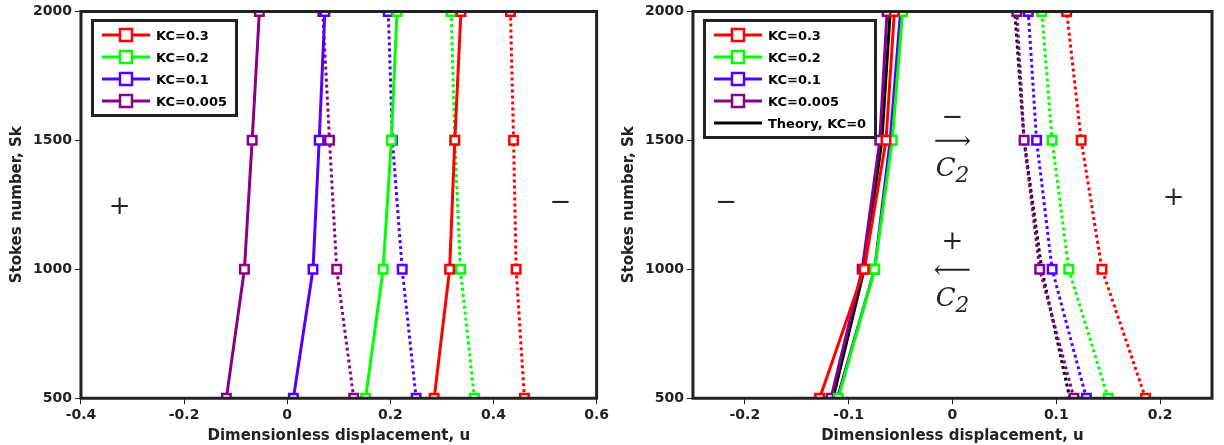 The width and height of the screenshot is (1224, 445). What do you see at coordinates (817, 123) in the screenshot?
I see `legend-label: Theory, KC=0` at bounding box center [817, 123].